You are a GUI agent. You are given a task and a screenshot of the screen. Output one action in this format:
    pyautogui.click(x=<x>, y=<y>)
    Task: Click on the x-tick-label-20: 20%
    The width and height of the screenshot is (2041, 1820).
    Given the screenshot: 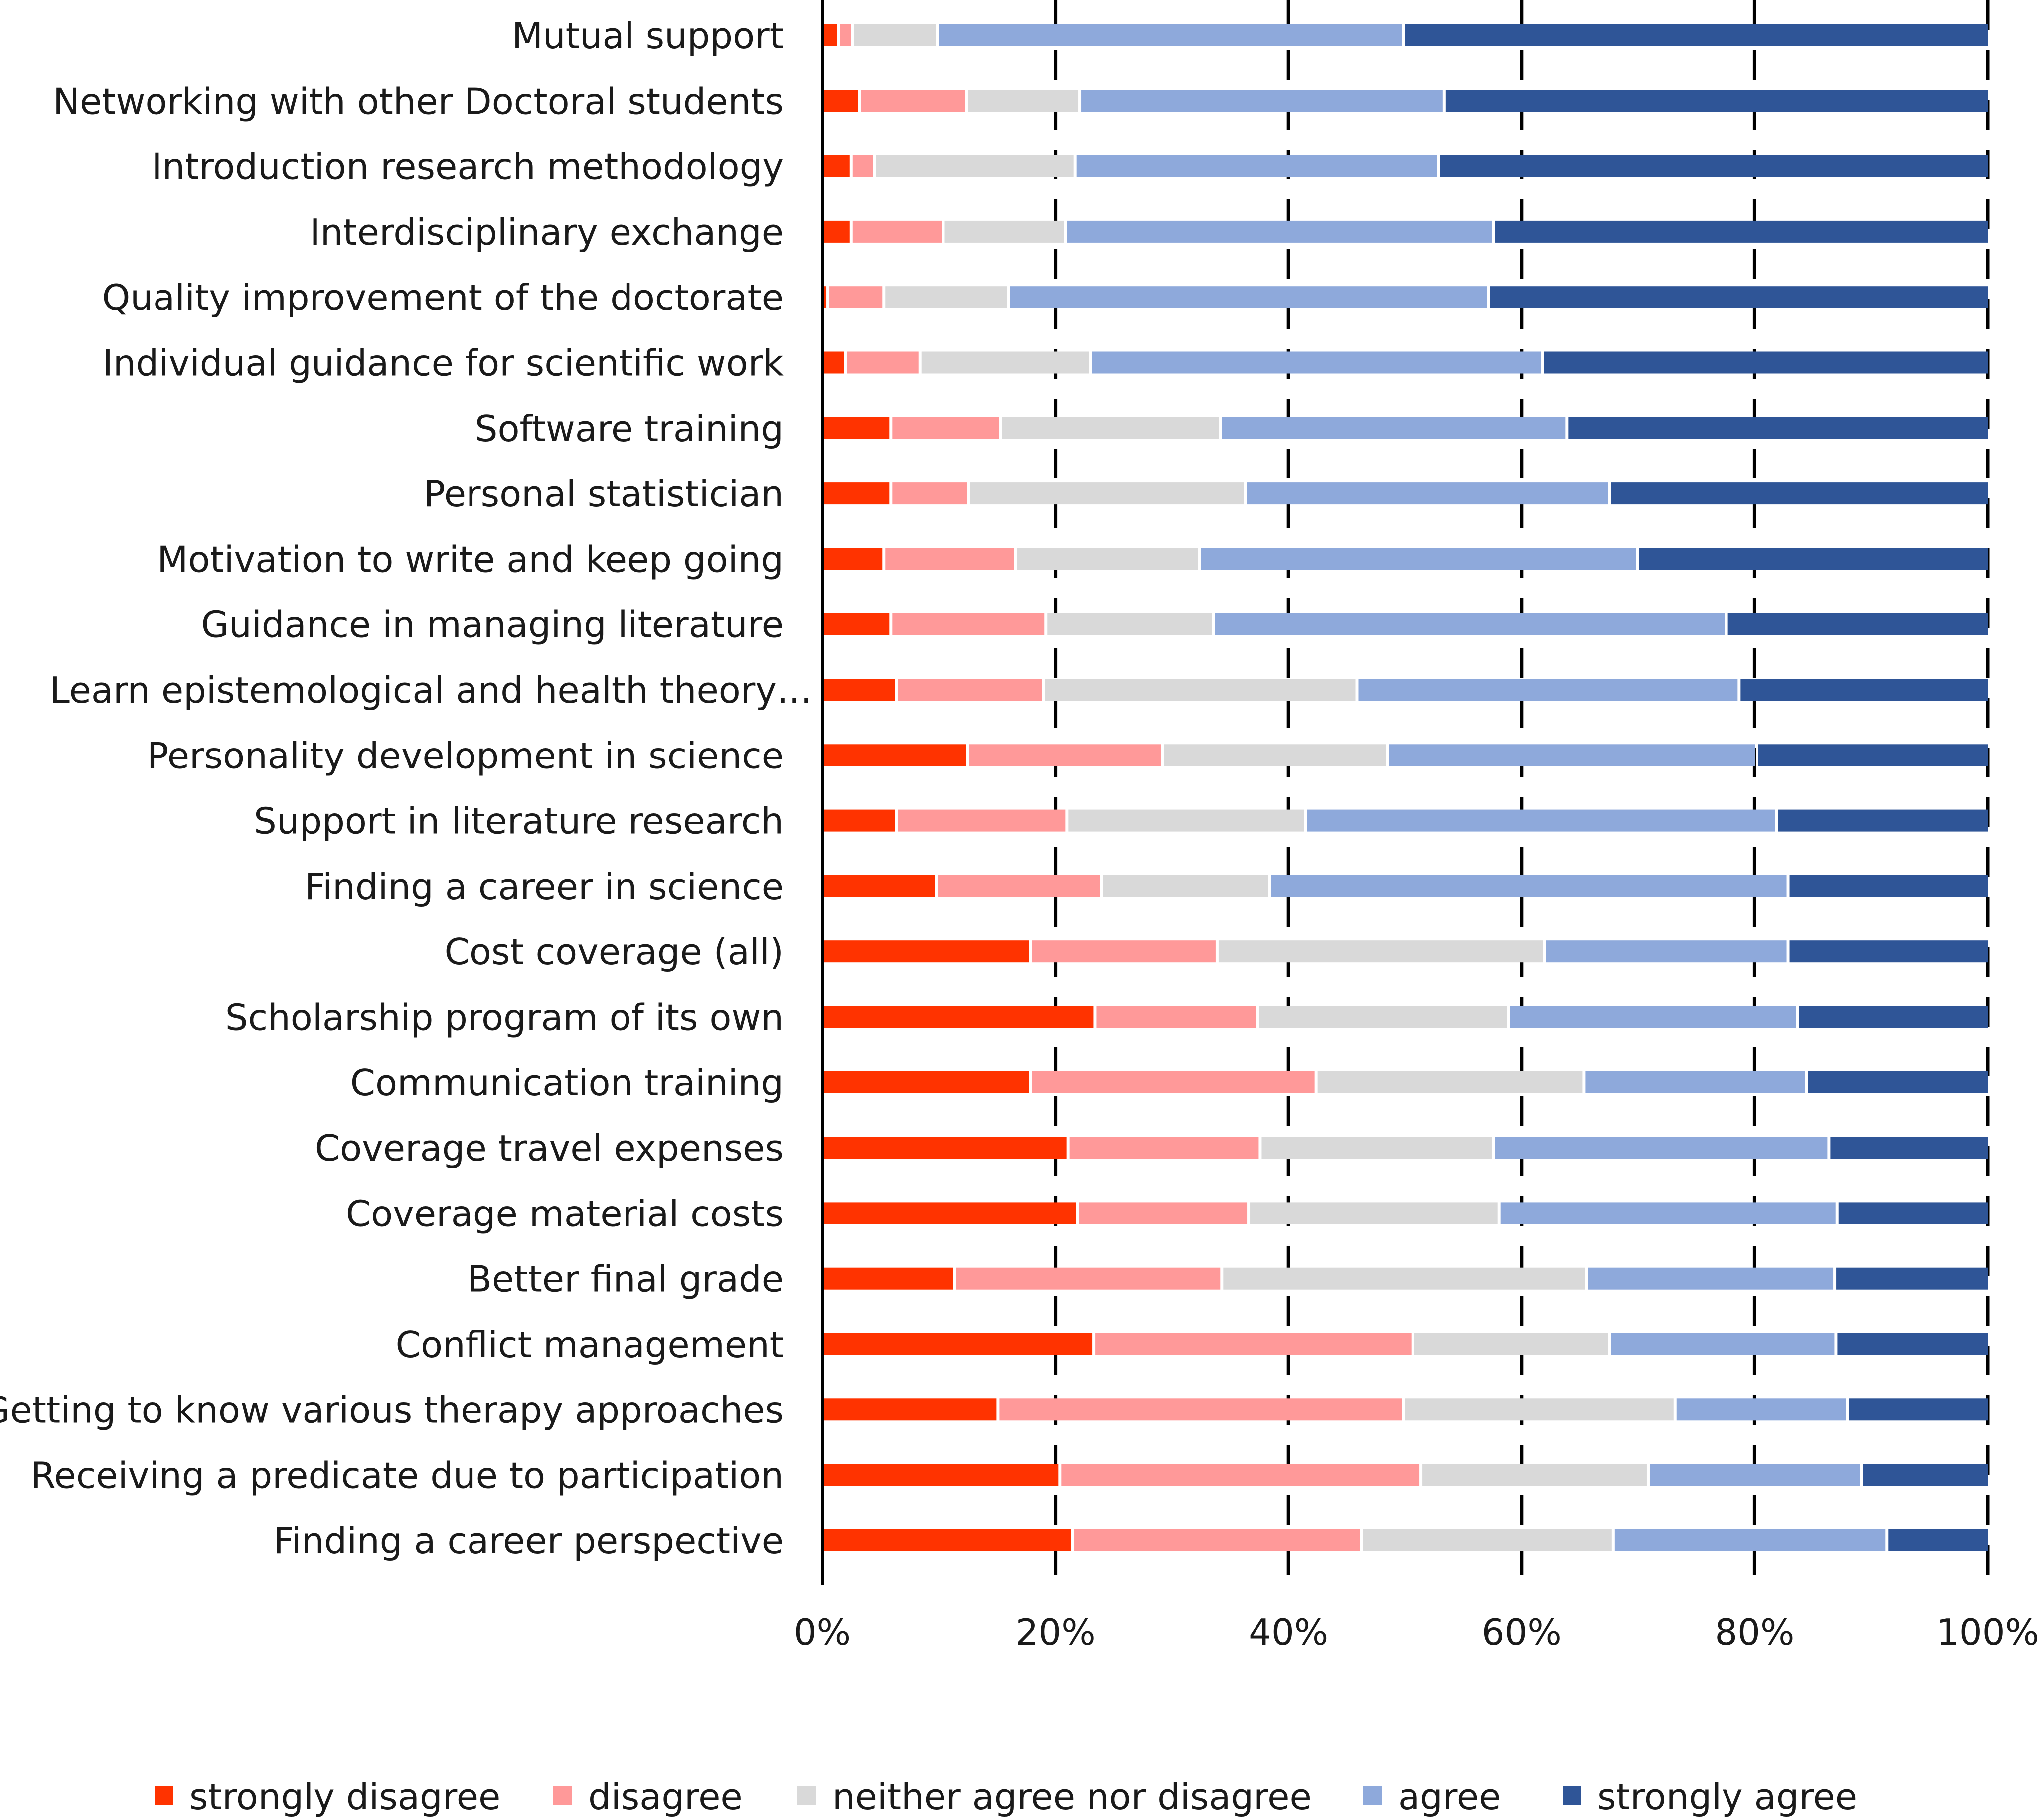 What is the action you would take?
    pyautogui.click(x=1056, y=1632)
    